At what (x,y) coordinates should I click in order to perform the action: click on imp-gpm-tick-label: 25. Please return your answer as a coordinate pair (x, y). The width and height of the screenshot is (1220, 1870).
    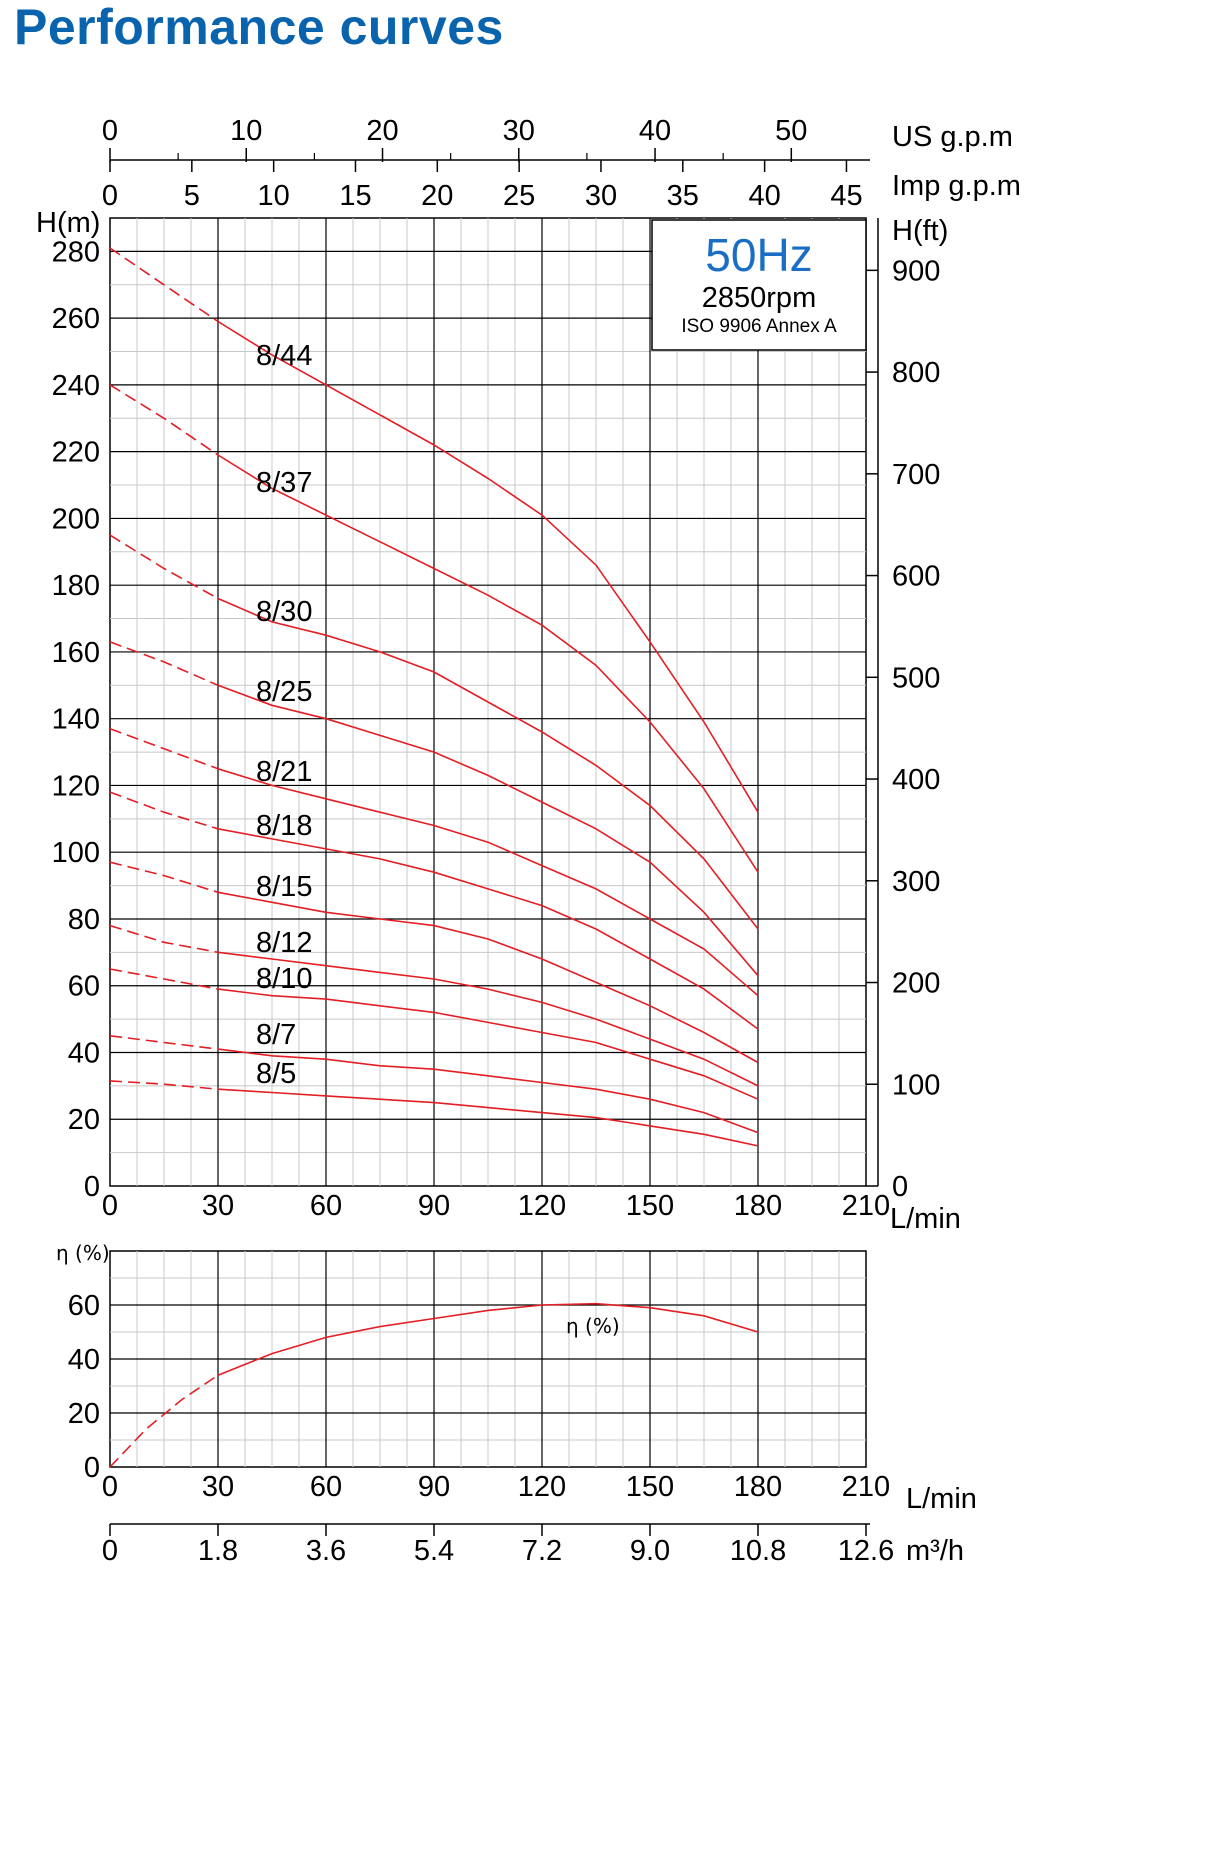
    Looking at the image, I should click on (519, 196).